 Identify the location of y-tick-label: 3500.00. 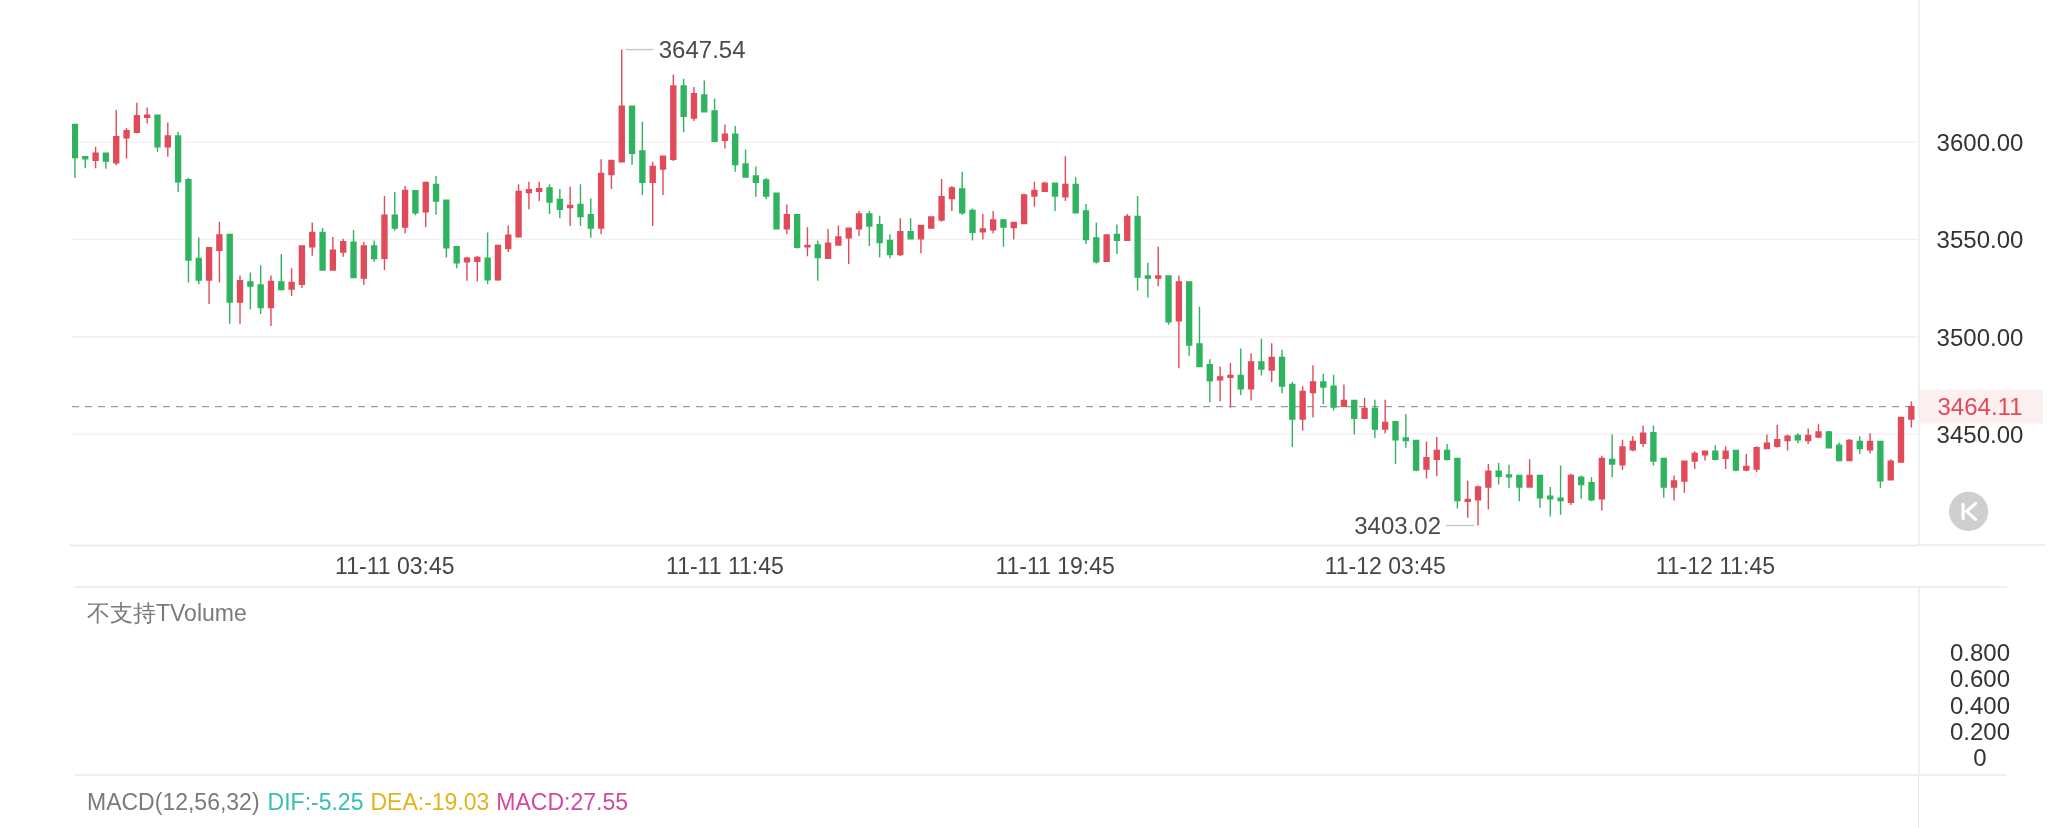
(1980, 337).